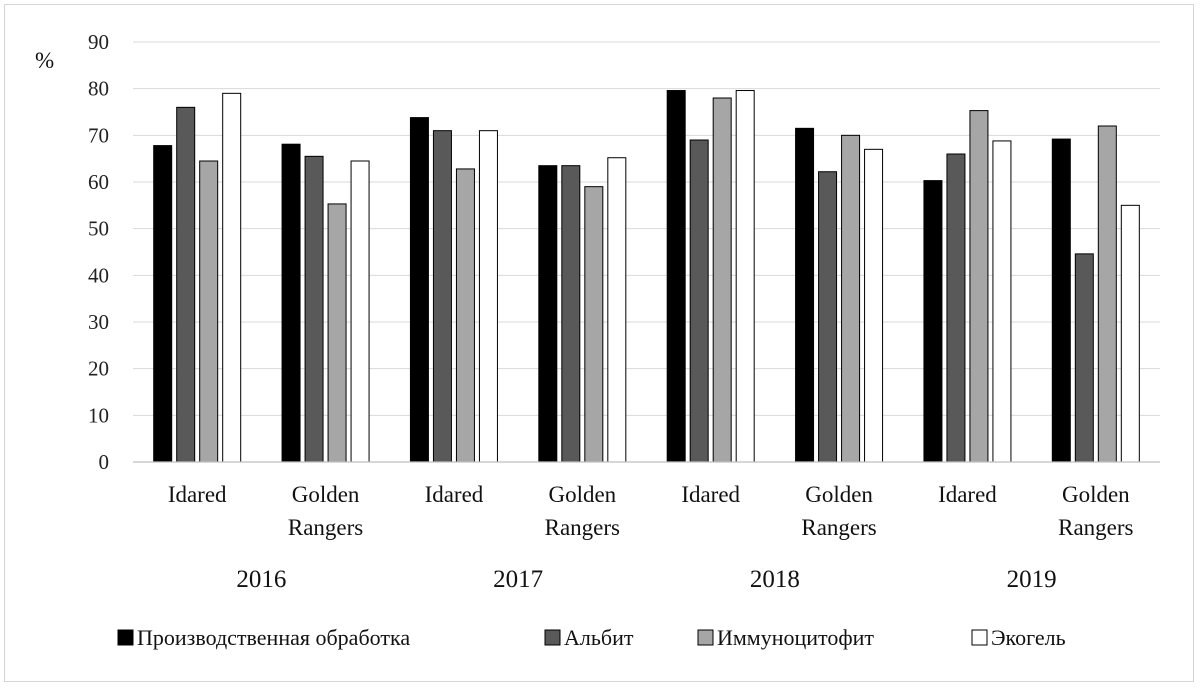 The height and width of the screenshot is (687, 1200). I want to click on year-label: 2018, so click(775, 579).